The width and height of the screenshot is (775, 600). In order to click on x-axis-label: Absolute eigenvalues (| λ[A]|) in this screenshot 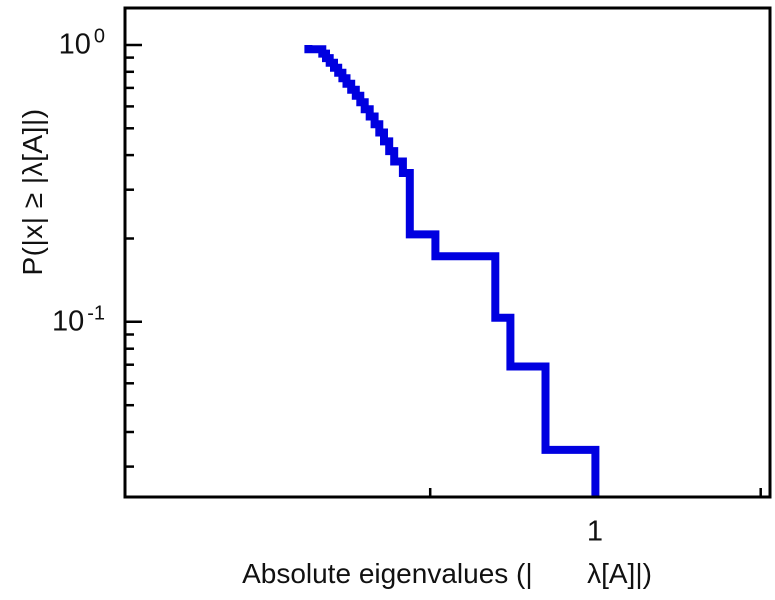, I will do `click(447, 573)`.